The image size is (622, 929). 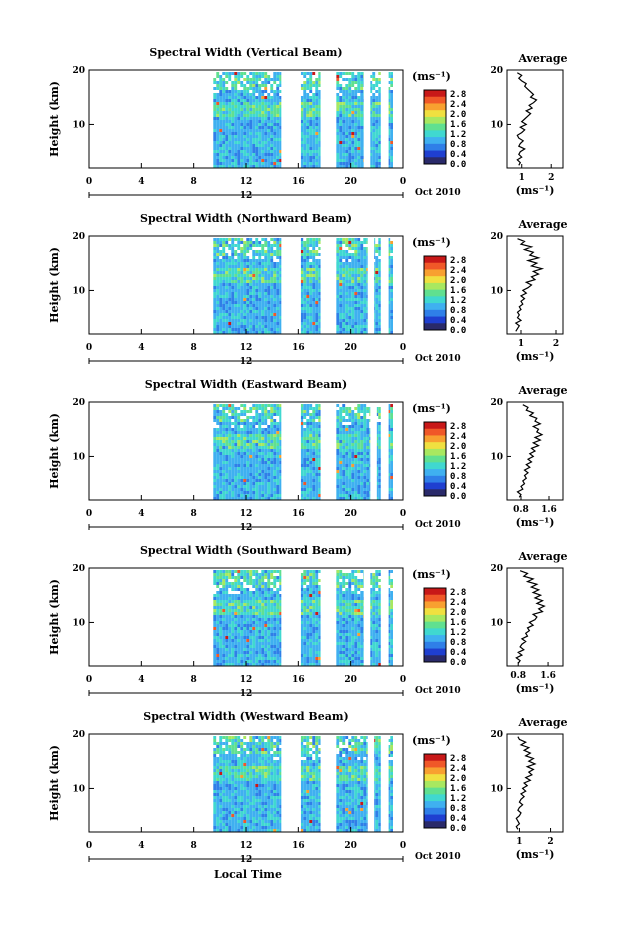 What do you see at coordinates (245, 716) in the screenshot?
I see `panel-title: Spectral Width (Westward Beam)` at bounding box center [245, 716].